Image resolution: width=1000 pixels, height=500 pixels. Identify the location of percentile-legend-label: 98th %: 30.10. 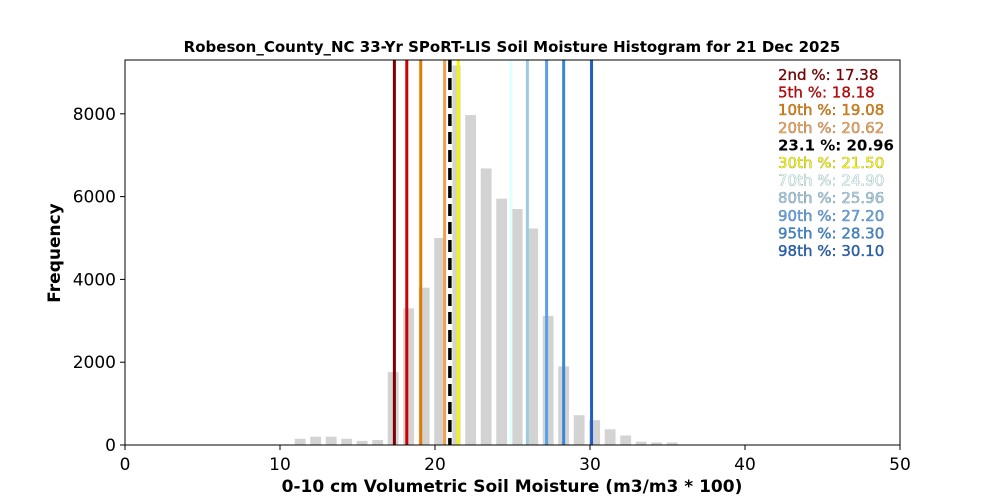
(831, 251).